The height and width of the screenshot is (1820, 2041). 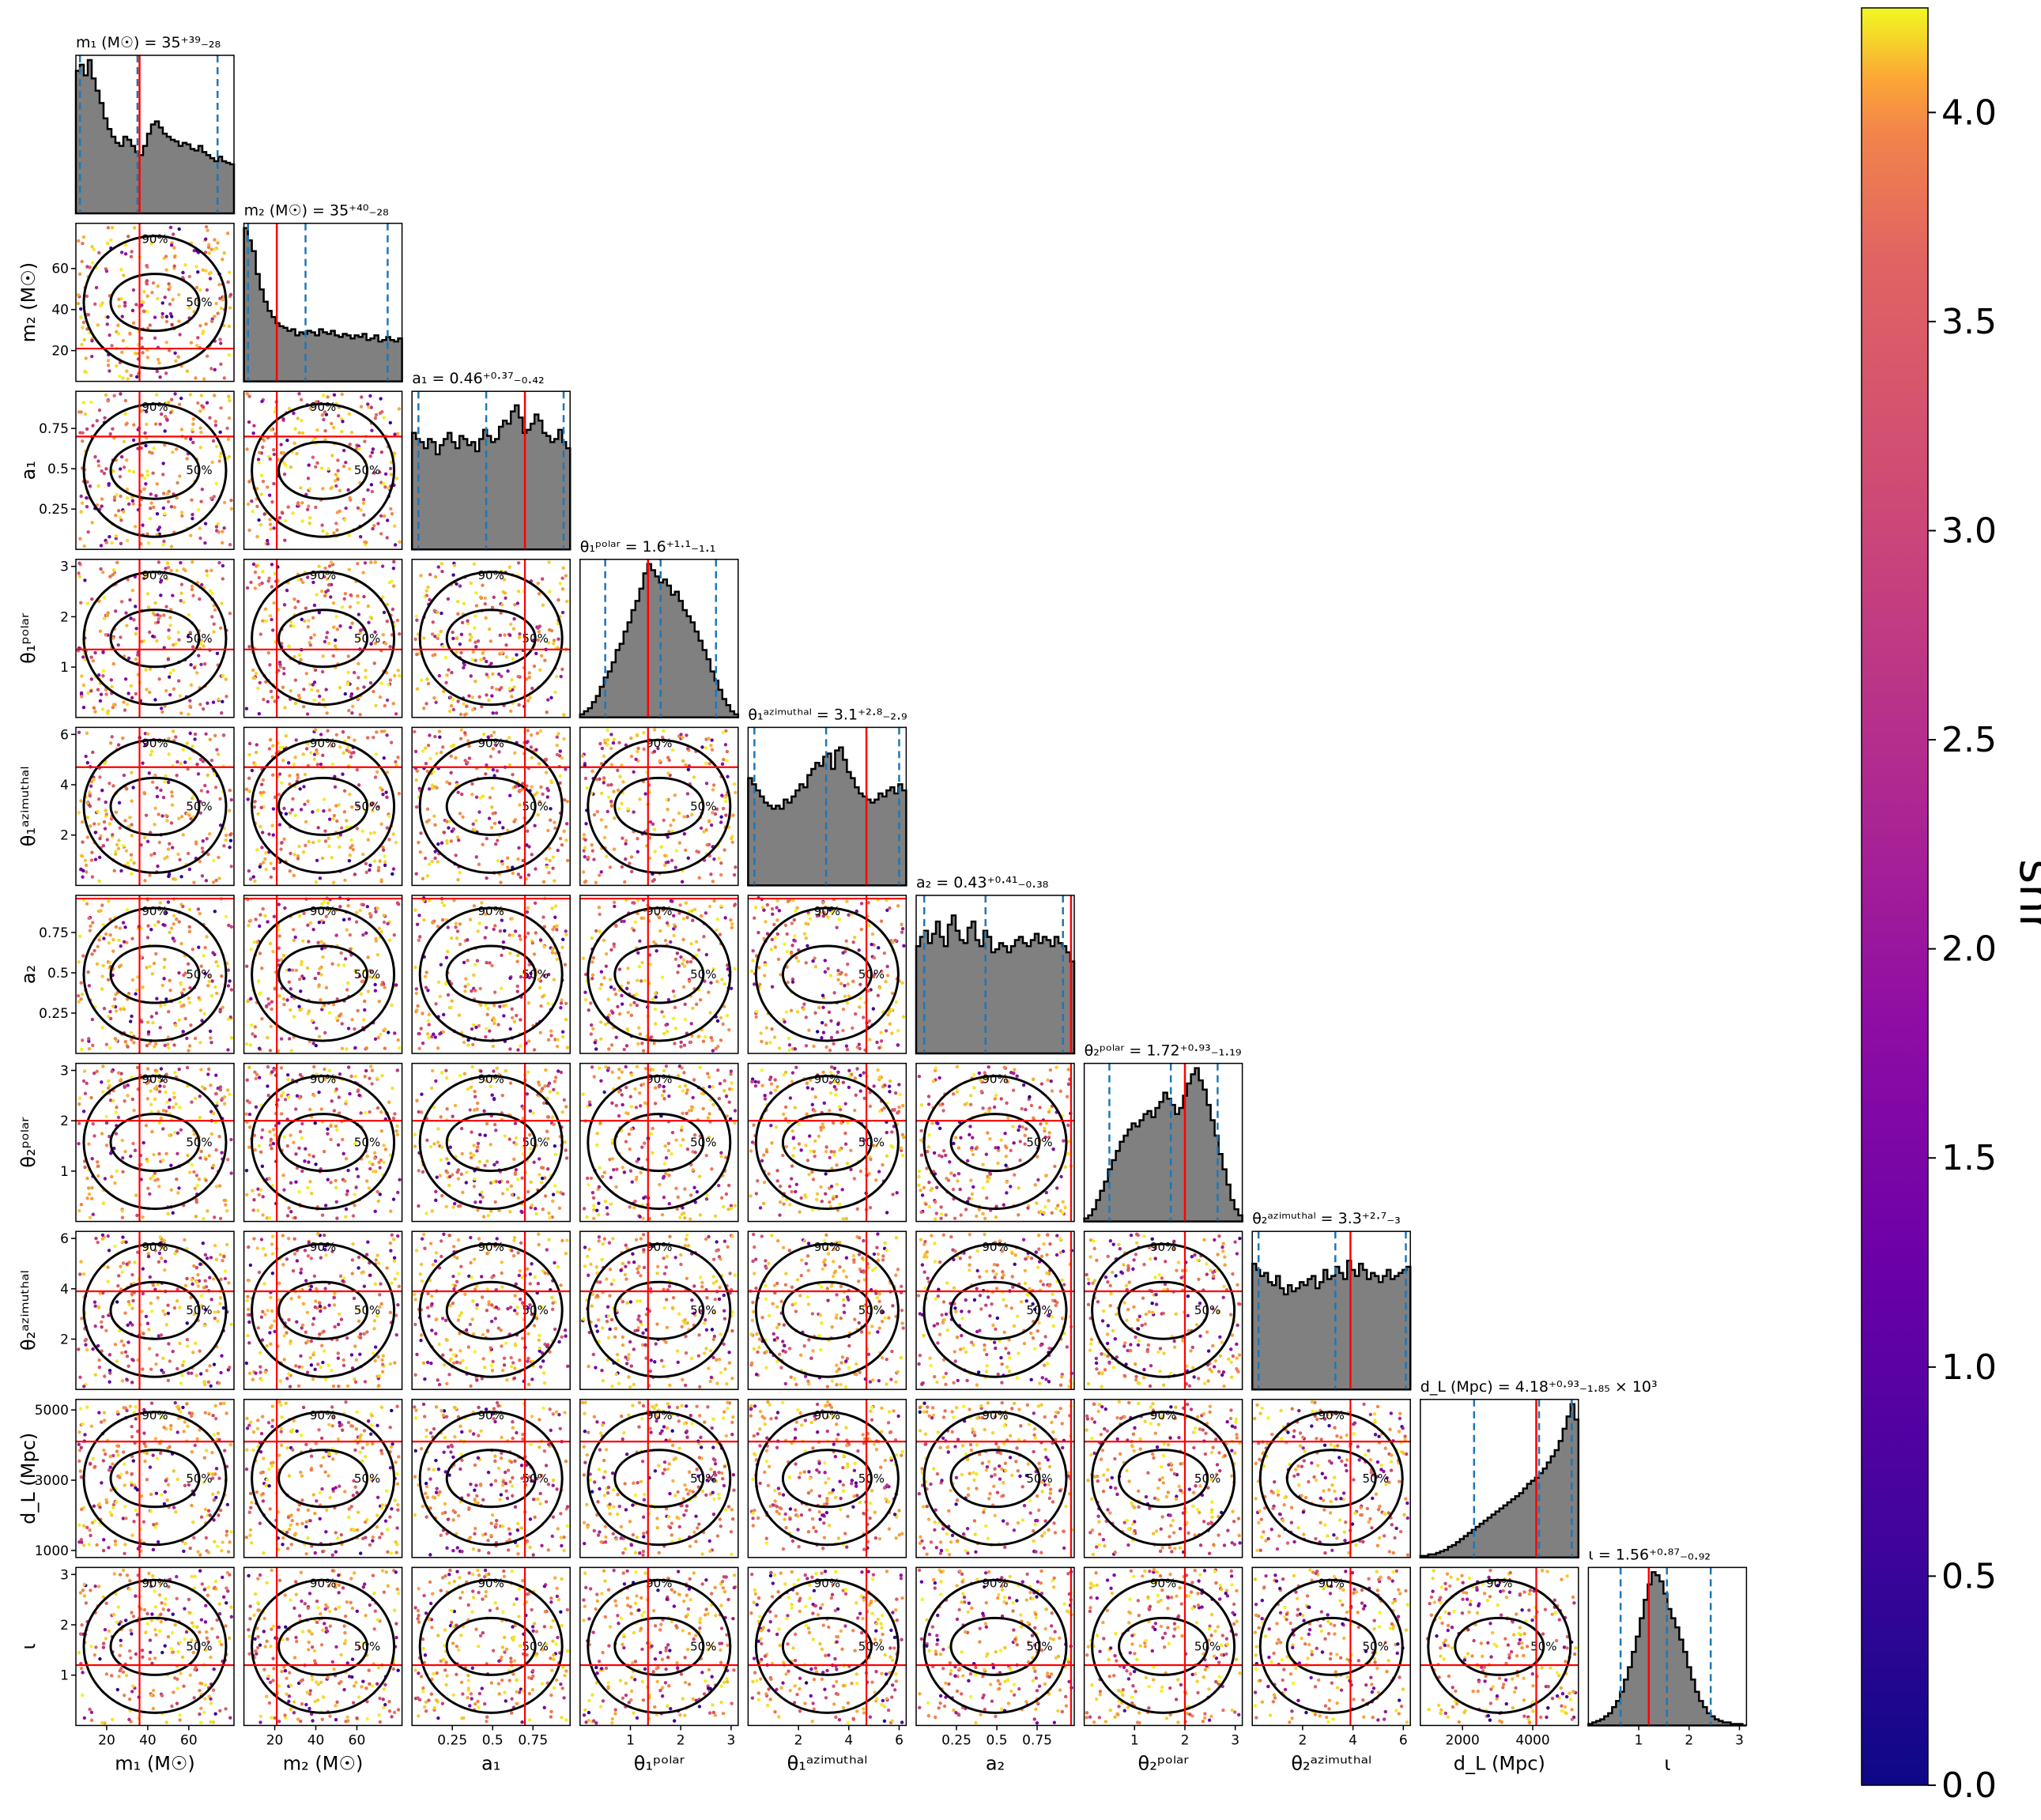 What do you see at coordinates (827, 796) in the screenshot?
I see `histogram-panel-th1a: θ₁ᵃᶻⁱᵐᵘᵗʰᵃˡ = 3.1⁺²·⁸₋₂.₉` at bounding box center [827, 796].